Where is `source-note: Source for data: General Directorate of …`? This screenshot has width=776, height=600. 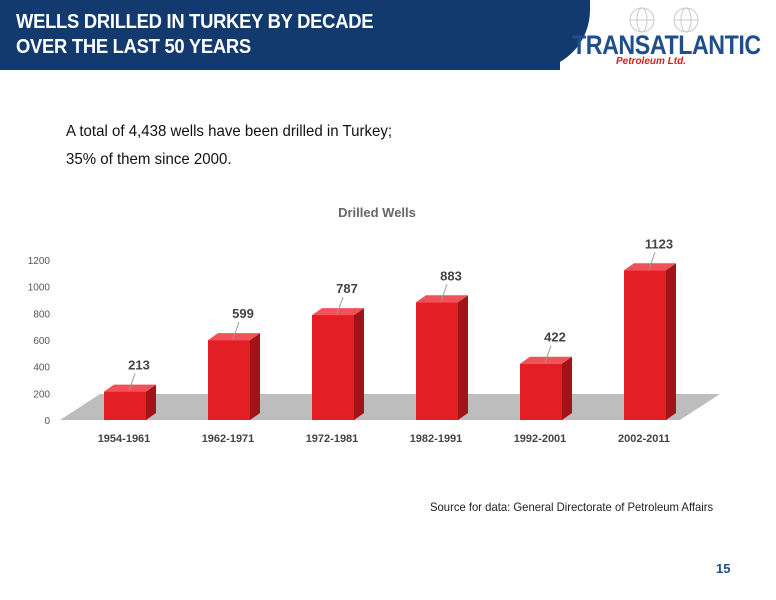 source-note: Source for data: General Directorate of … is located at coordinates (572, 507).